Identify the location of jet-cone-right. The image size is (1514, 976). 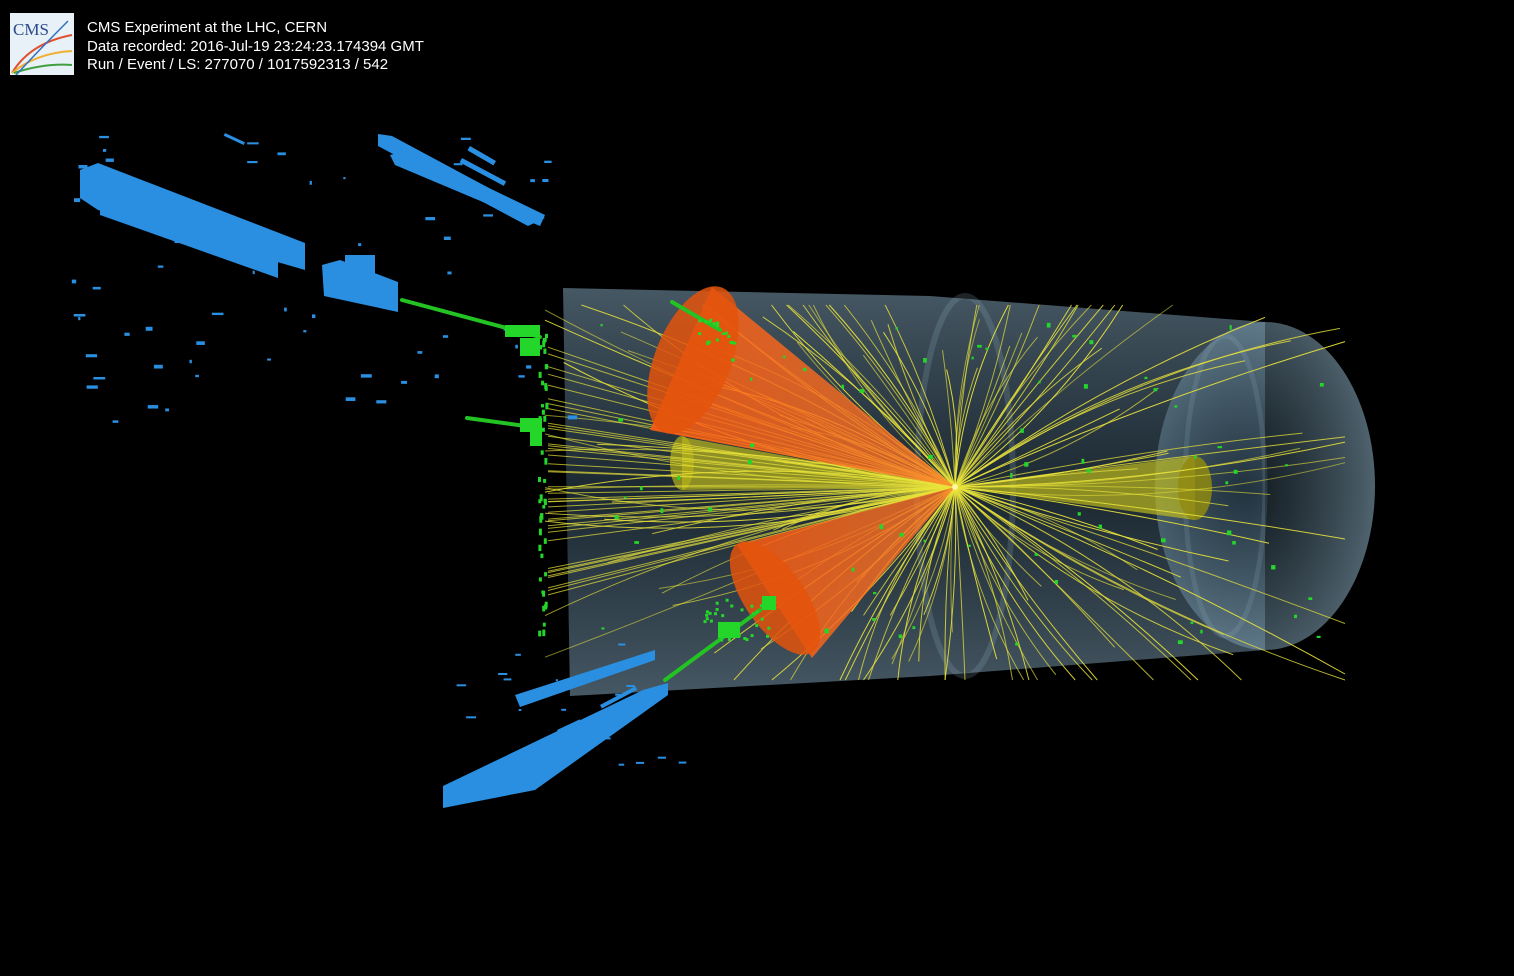
(1075, 488).